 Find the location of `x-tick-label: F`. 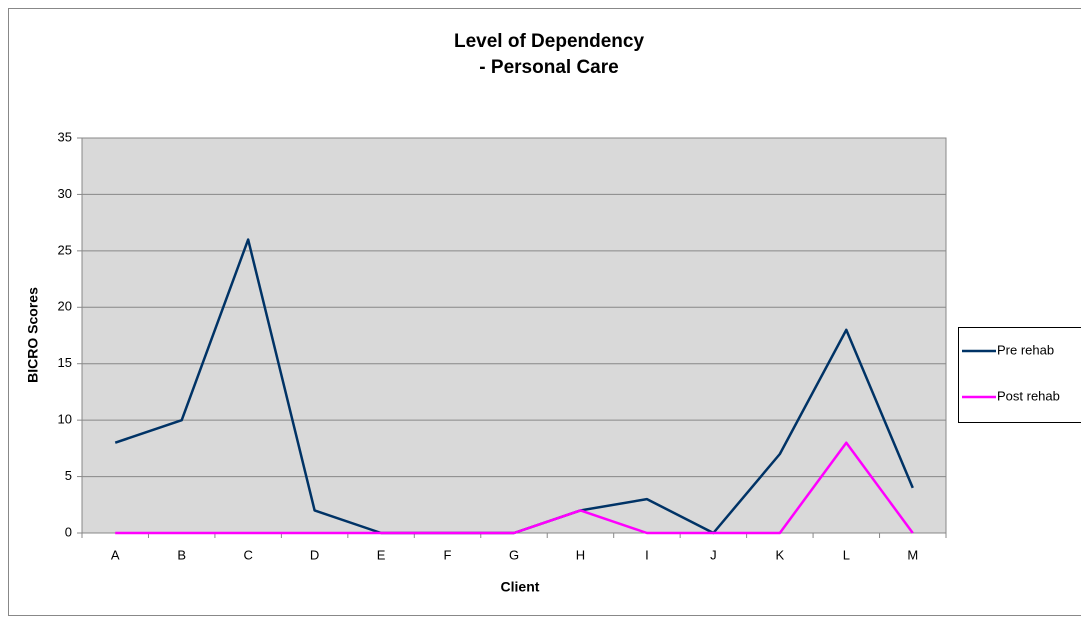

x-tick-label: F is located at coordinates (448, 554).